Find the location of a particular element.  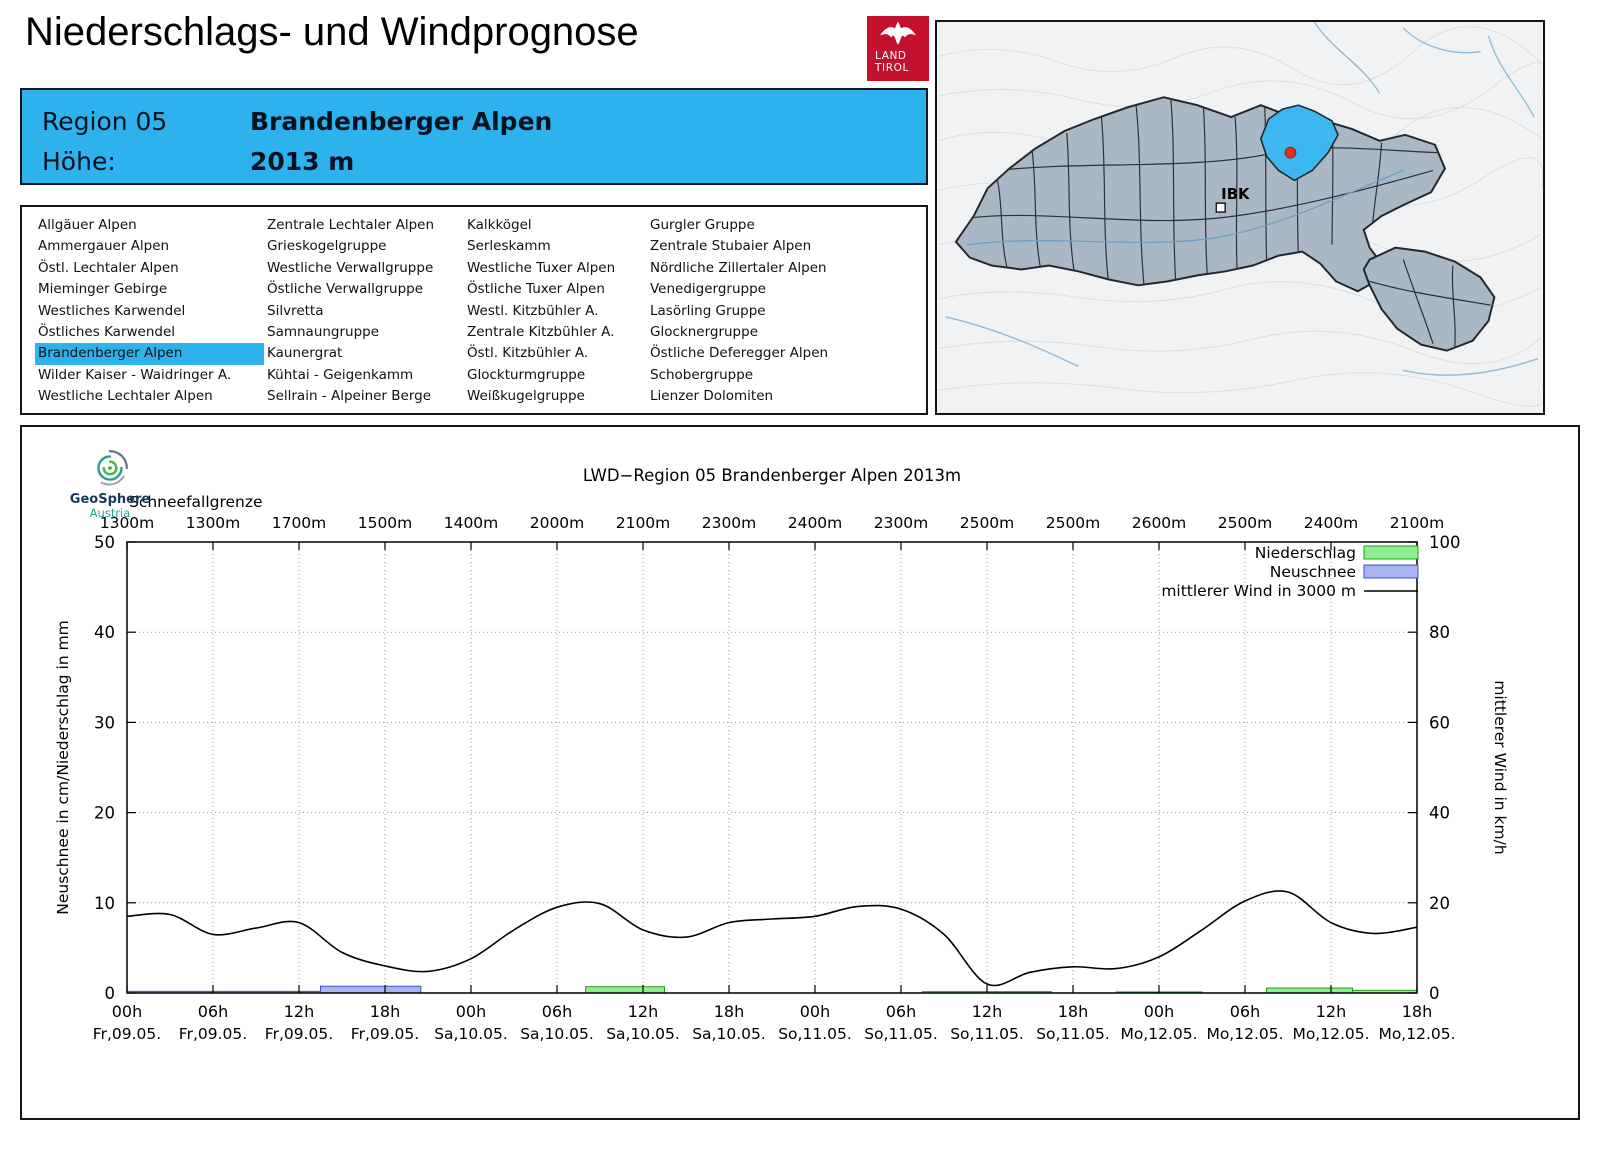

region-list-item: Wilder Kaiser - Waidringer A. is located at coordinates (135, 374).